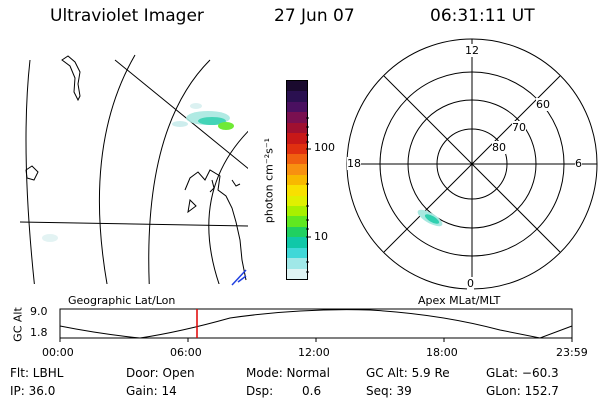 Image resolution: width=600 pixels, height=400 pixels. Describe the element at coordinates (18, 324) in the screenshot. I see `altitude-axis-label: GC Alt` at that location.